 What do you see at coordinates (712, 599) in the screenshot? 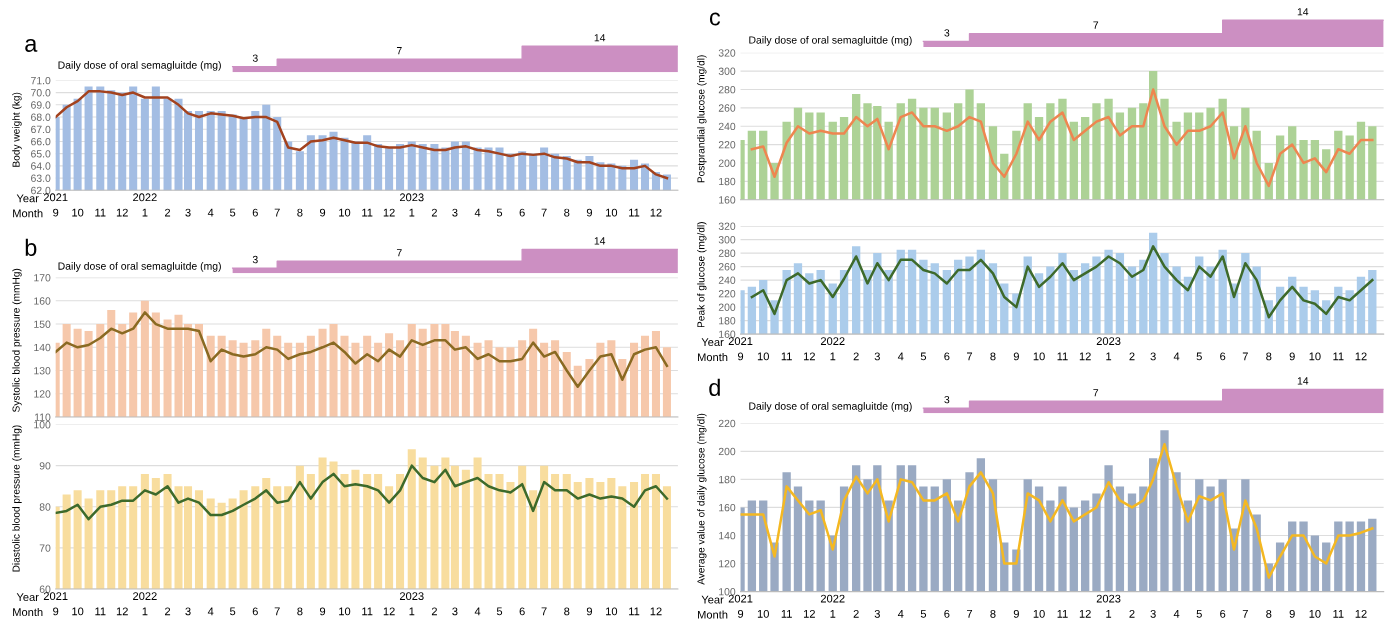
I see `x2-axis-title: Year` at bounding box center [712, 599].